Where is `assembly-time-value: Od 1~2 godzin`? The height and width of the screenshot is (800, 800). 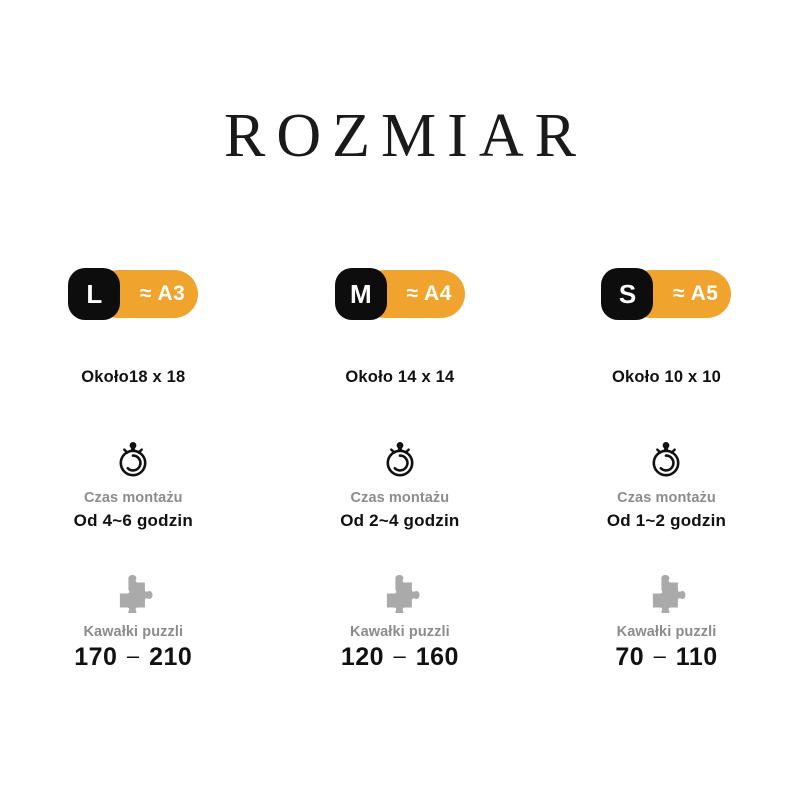 assembly-time-value: Od 1~2 godzin is located at coordinates (666, 520).